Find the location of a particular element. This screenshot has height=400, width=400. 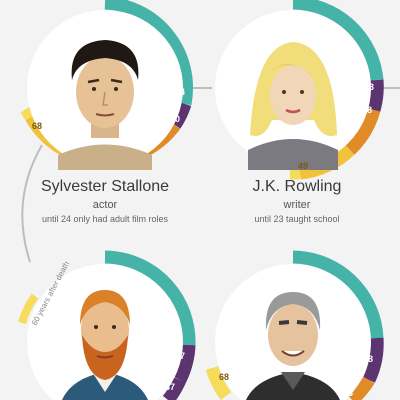

age-label: 49 is located at coordinates (303, 166).